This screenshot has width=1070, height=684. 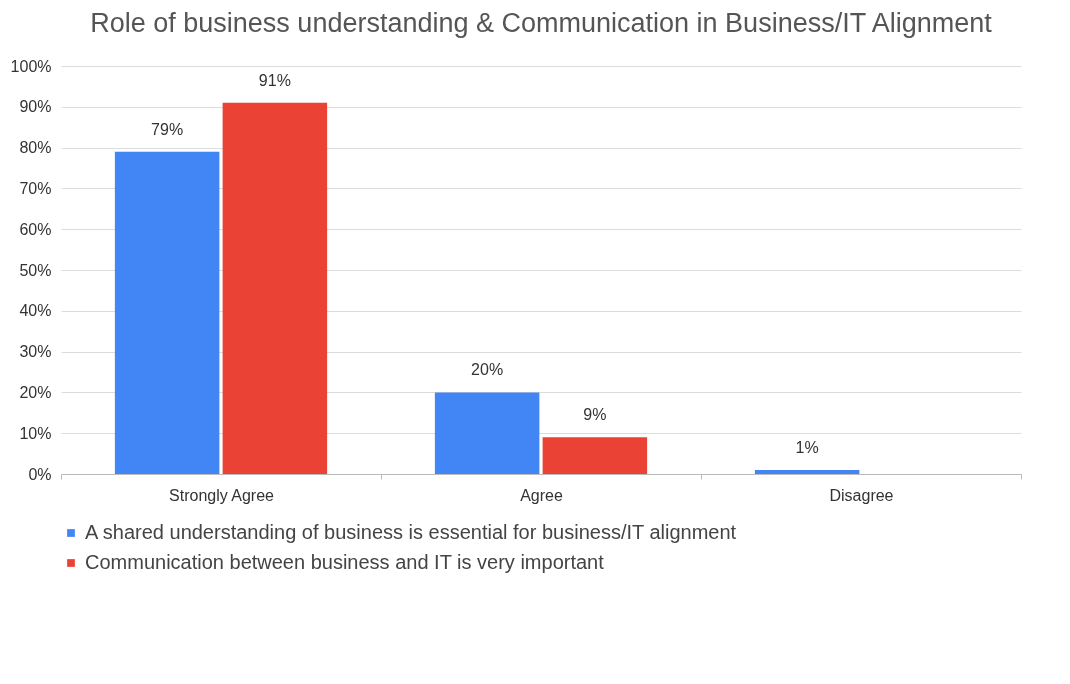 I want to click on y-tick-label: 30%, so click(x=35, y=352).